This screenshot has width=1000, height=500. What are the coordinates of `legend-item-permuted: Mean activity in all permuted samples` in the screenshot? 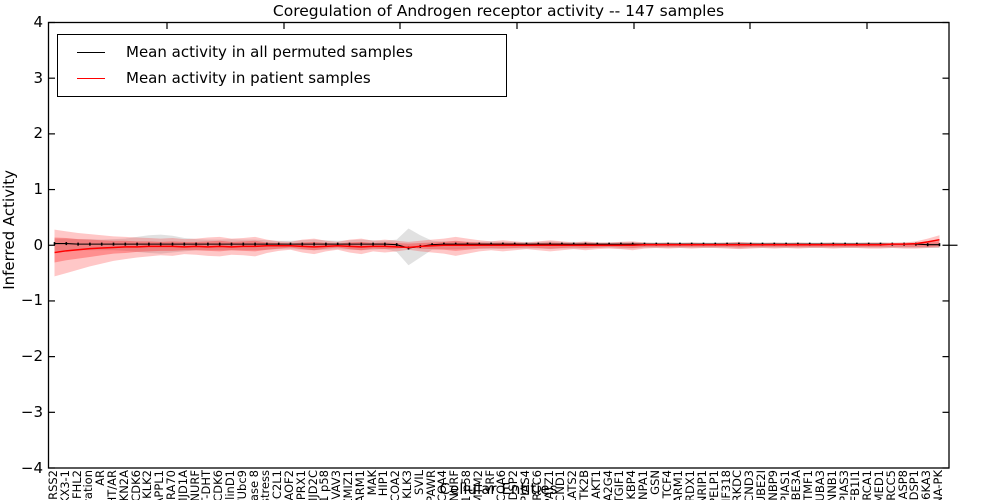 It's located at (282, 52).